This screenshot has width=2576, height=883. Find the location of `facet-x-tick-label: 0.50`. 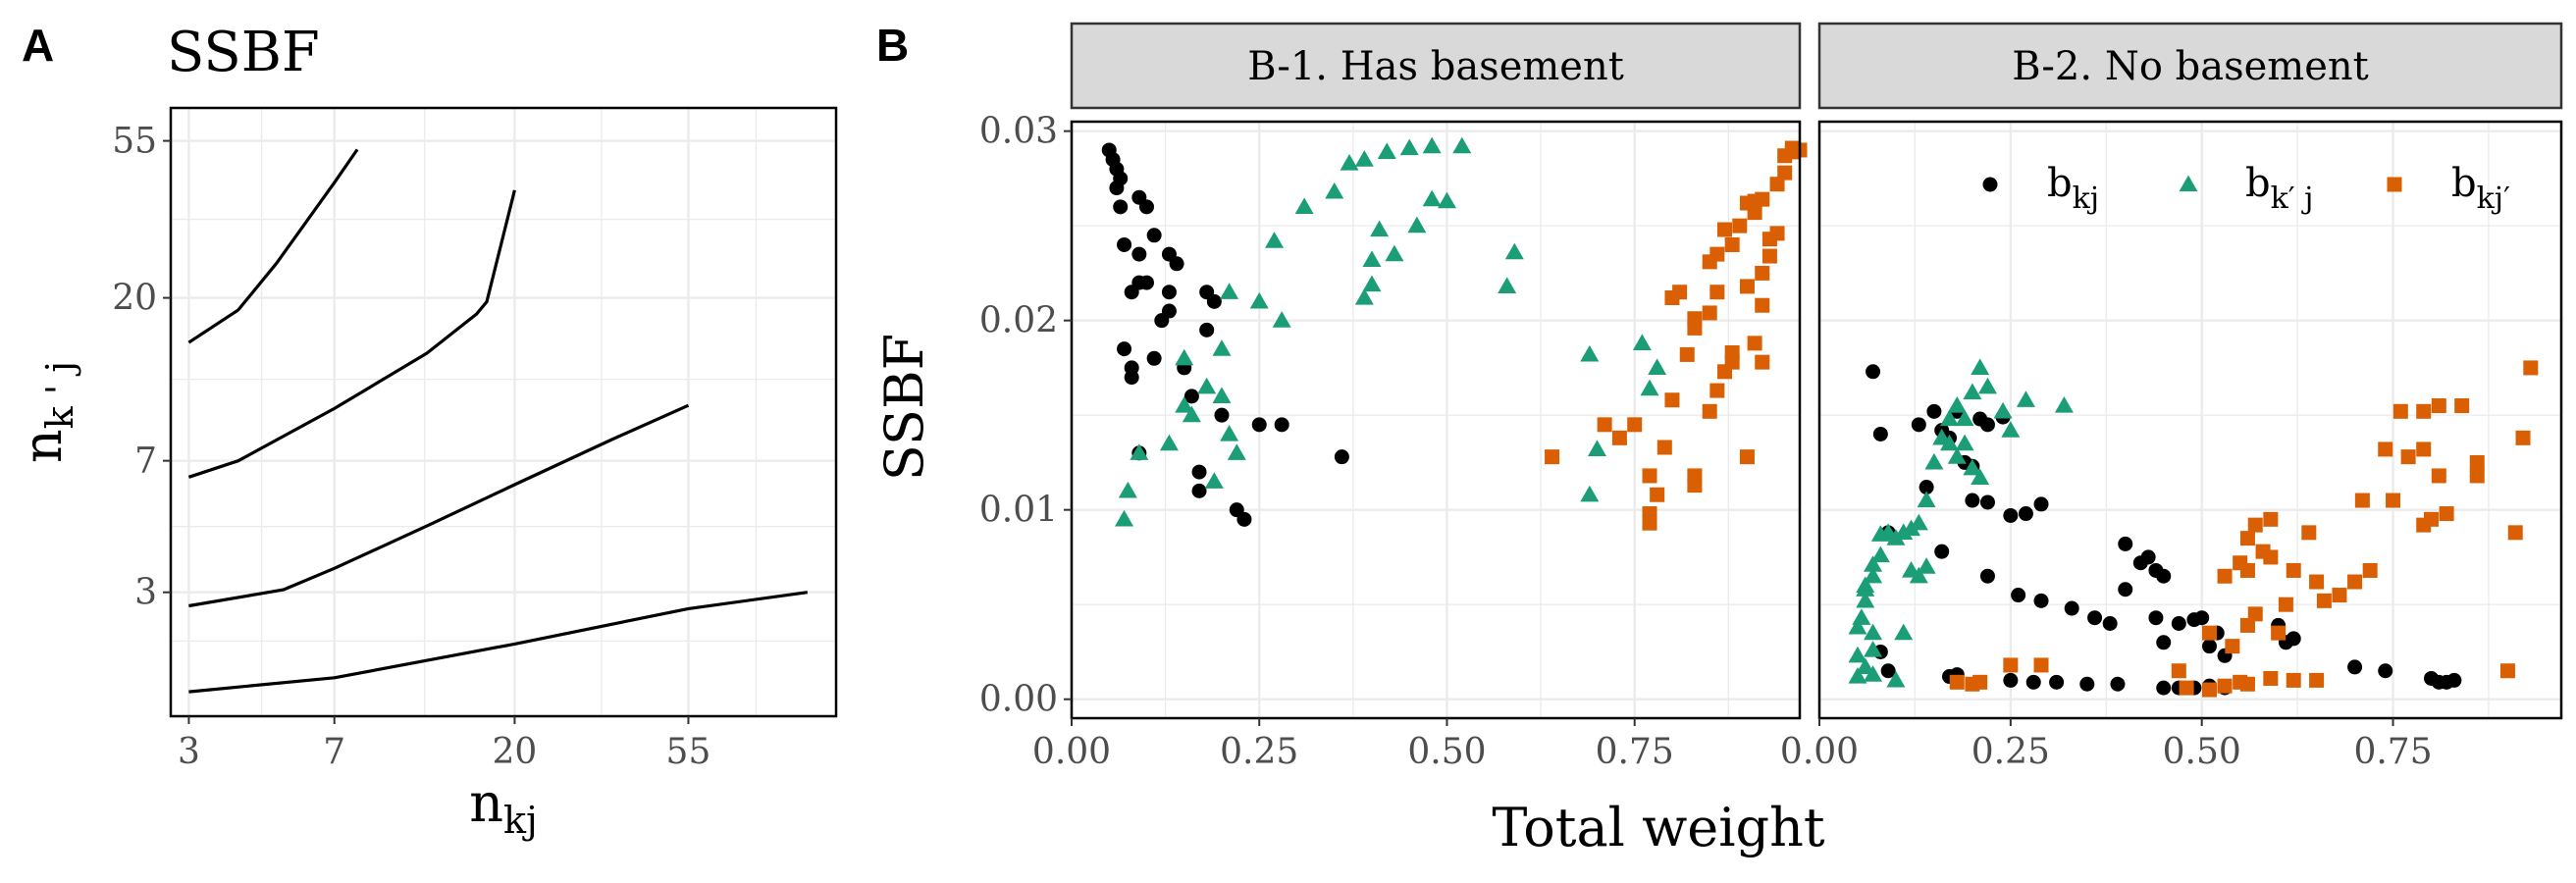

facet-x-tick-label: 0.50 is located at coordinates (2202, 752).